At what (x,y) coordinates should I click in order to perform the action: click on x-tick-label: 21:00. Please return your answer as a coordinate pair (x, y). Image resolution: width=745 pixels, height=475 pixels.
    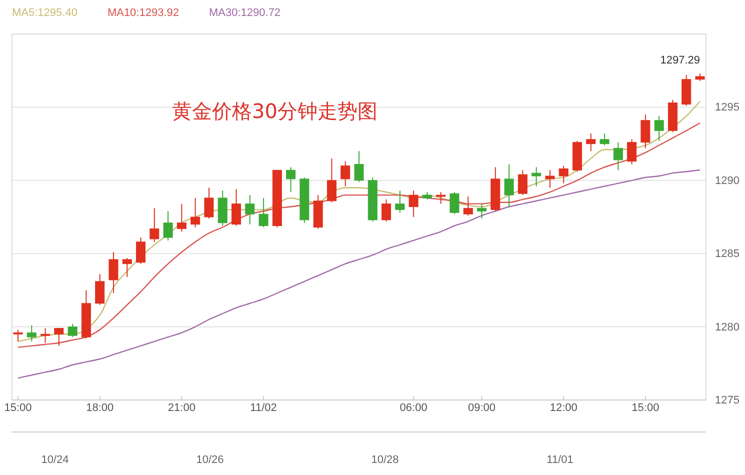
    Looking at the image, I should click on (182, 408).